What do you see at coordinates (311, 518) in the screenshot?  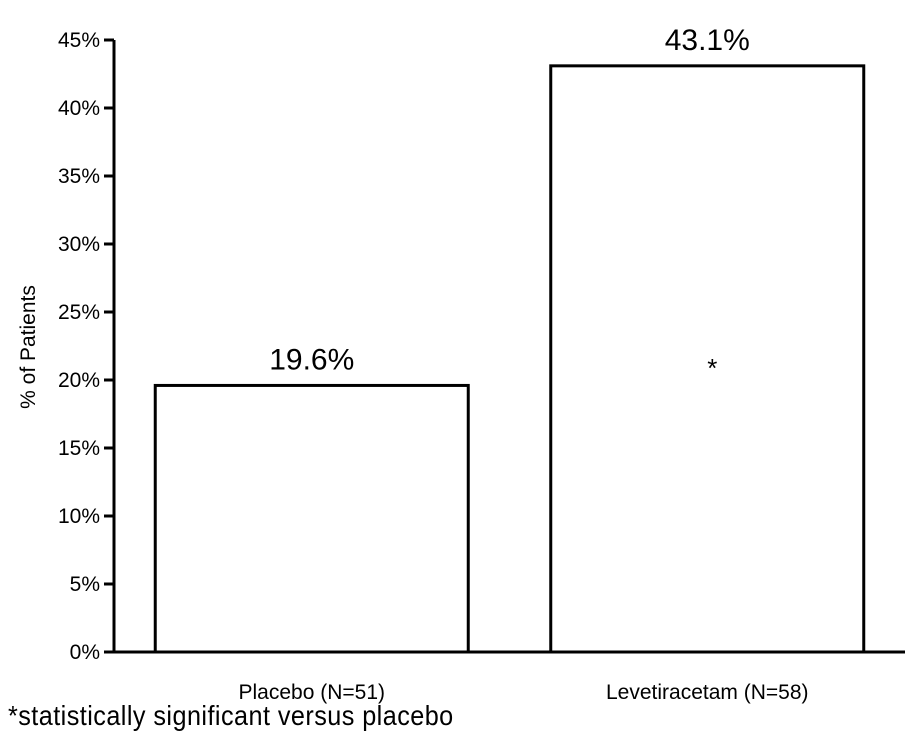 I see `bar` at bounding box center [311, 518].